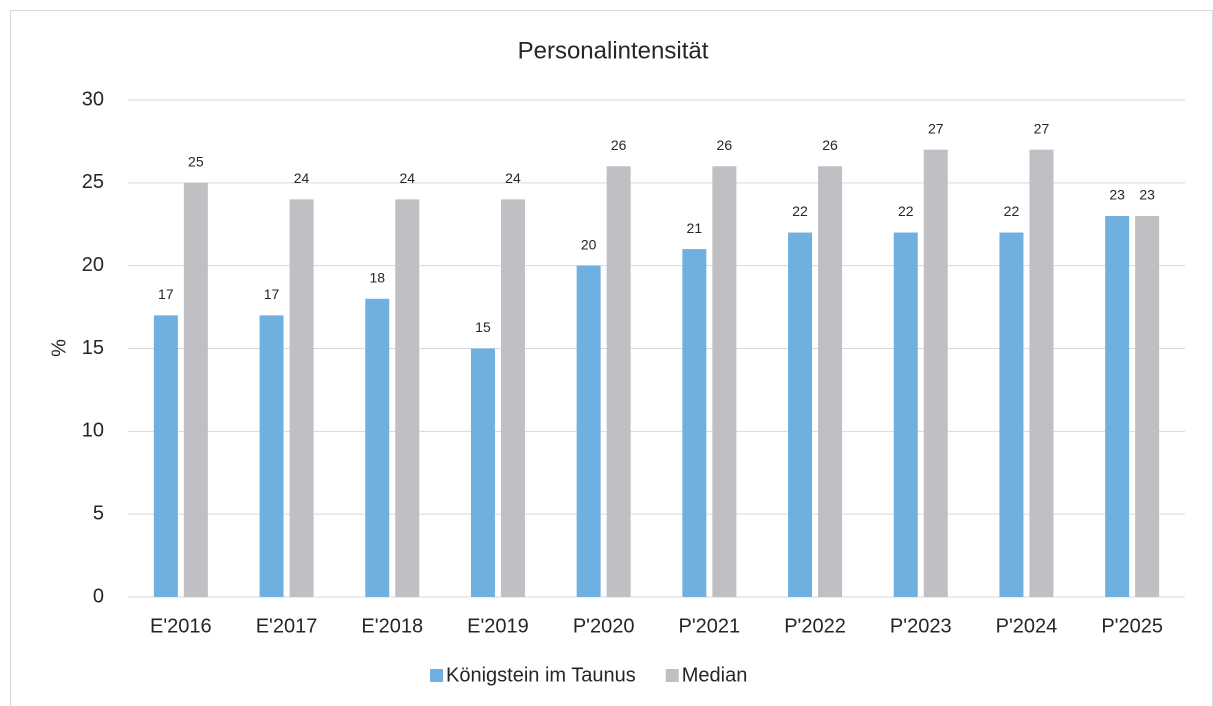 Image resolution: width=1213 pixels, height=706 pixels. What do you see at coordinates (921, 626) in the screenshot?
I see `x-tick-label: P'2023` at bounding box center [921, 626].